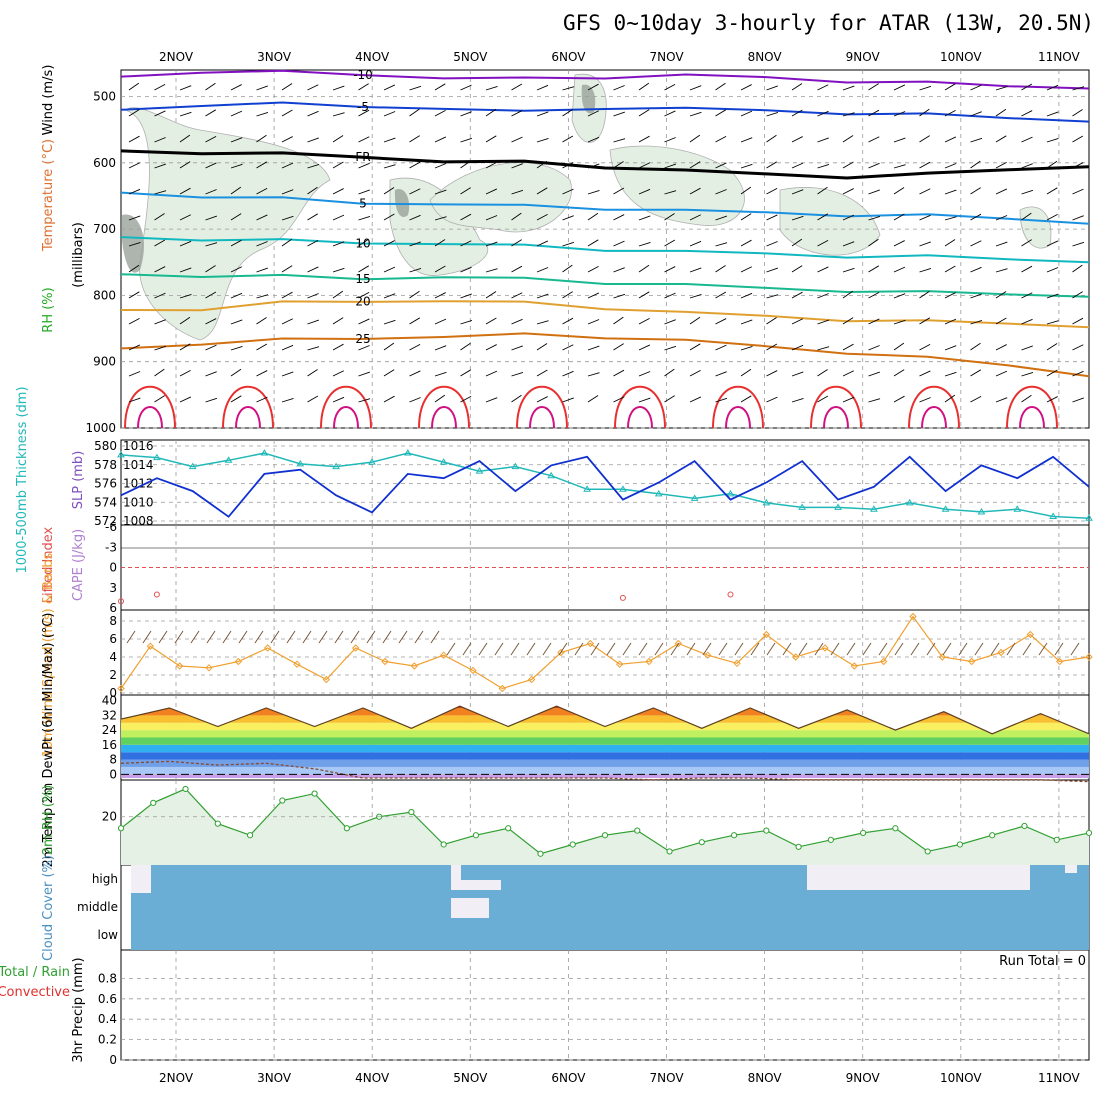  What do you see at coordinates (605, 720) in the screenshot?
I see `temp2m-line` at bounding box center [605, 720].